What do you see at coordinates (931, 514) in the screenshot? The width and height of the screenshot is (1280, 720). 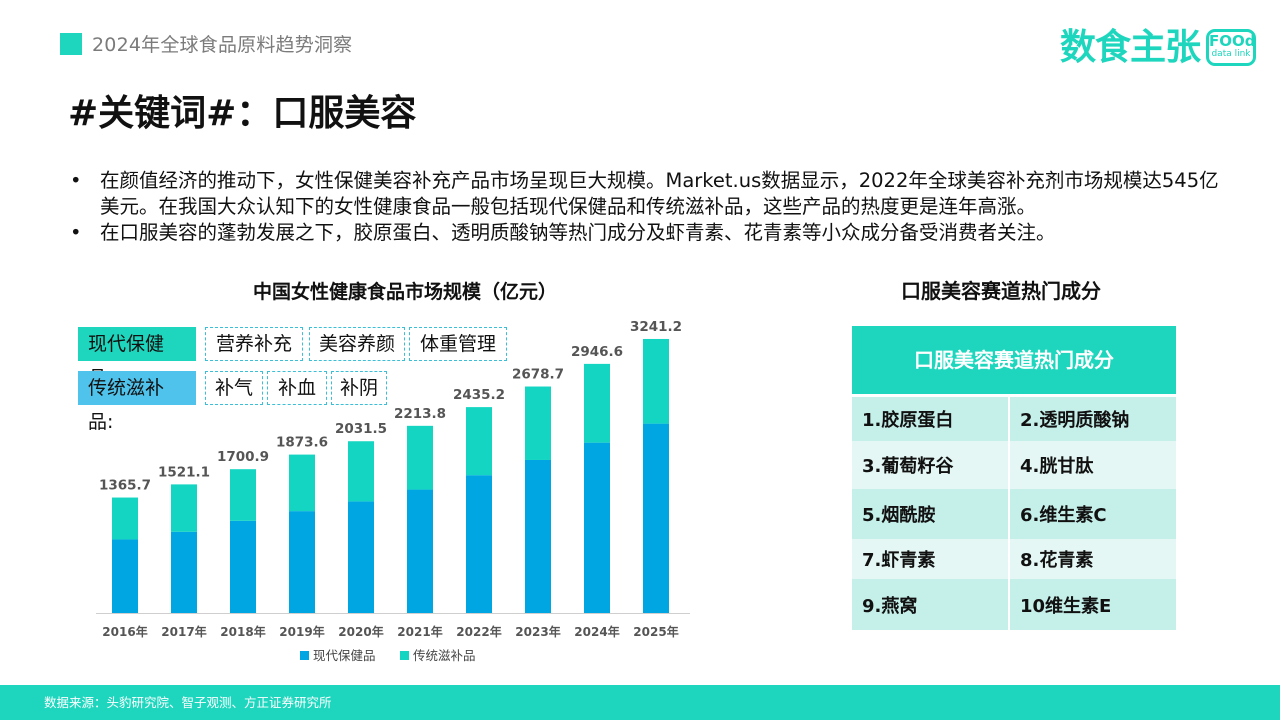 I see `ingredient-cell: 5.烟酰胺` at bounding box center [931, 514].